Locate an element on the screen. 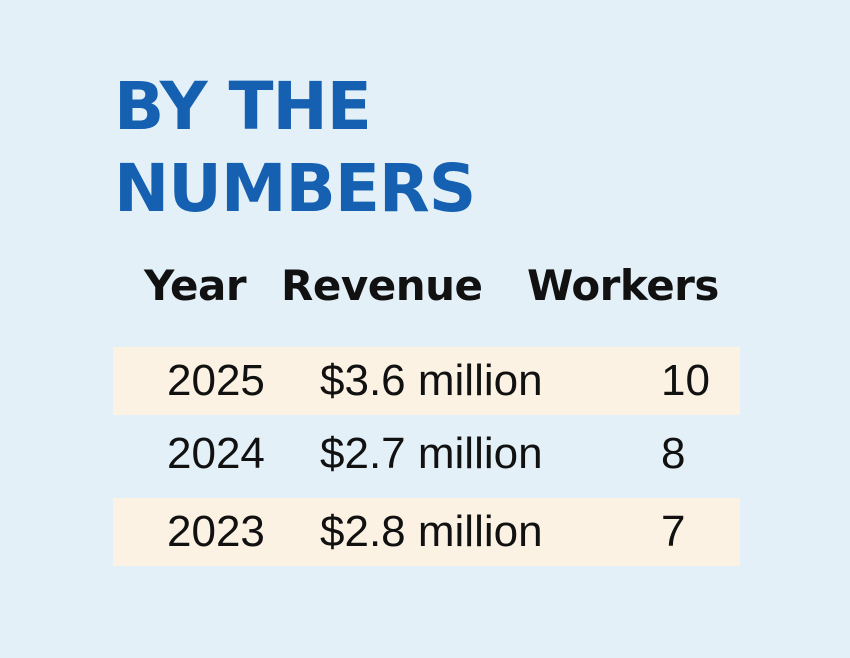 This screenshot has height=658, width=850. table-row: 2023 $2.8 million 7 is located at coordinates (426, 532).